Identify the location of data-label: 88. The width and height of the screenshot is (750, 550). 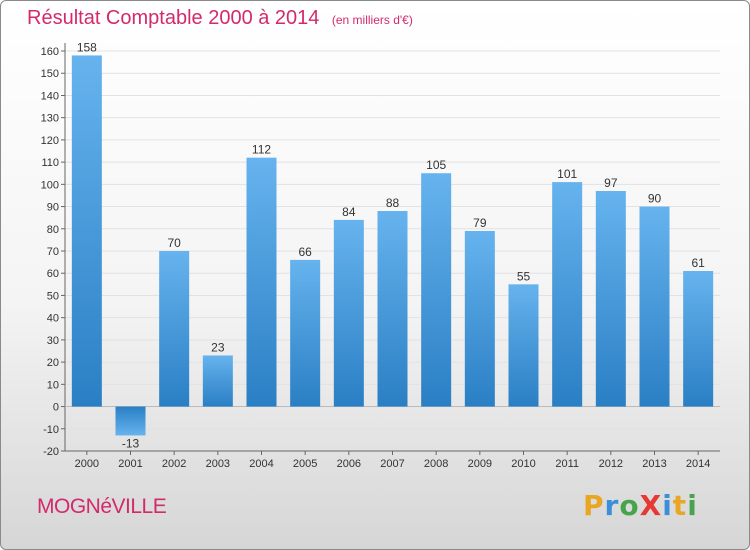
(393, 203).